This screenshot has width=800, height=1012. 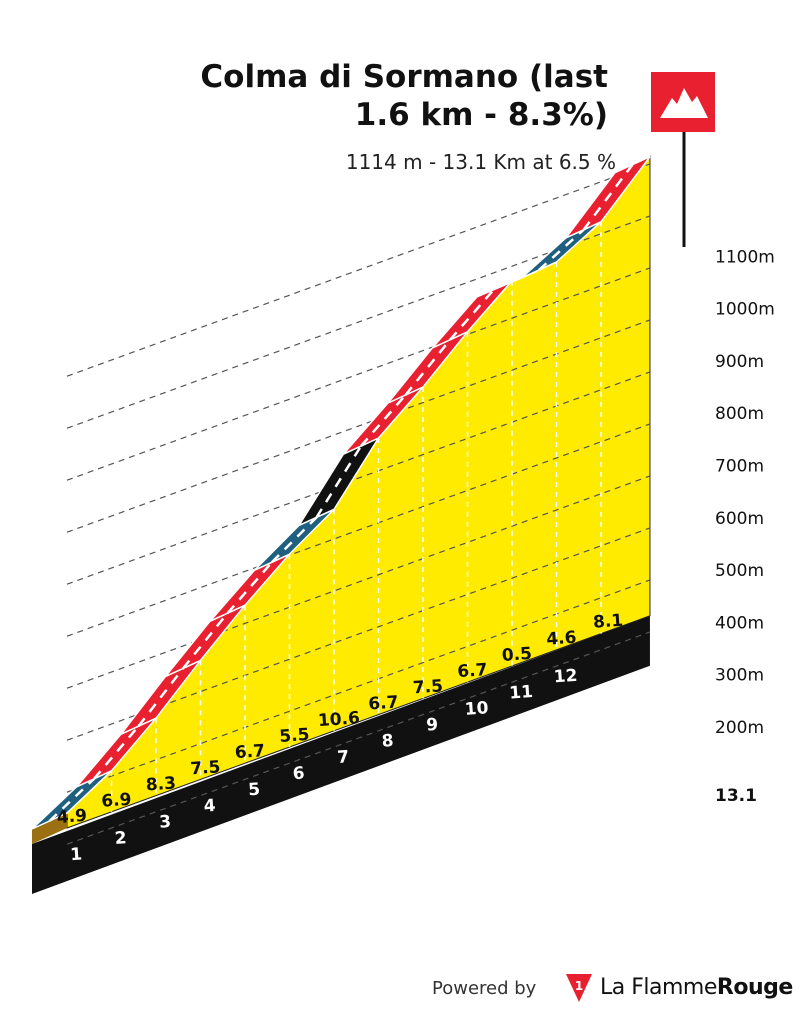 What do you see at coordinates (476, 709) in the screenshot?
I see `km-label: 10` at bounding box center [476, 709].